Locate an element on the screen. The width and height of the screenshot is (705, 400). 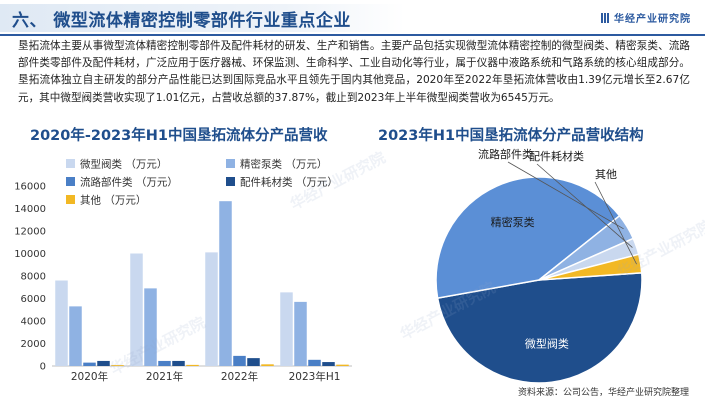
y-tick-label: 8000 is located at coordinates (33, 277).